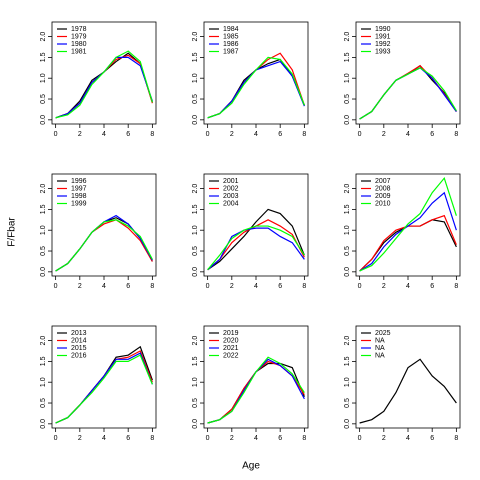  I want to click on legend-label: 1980, so click(79, 44).